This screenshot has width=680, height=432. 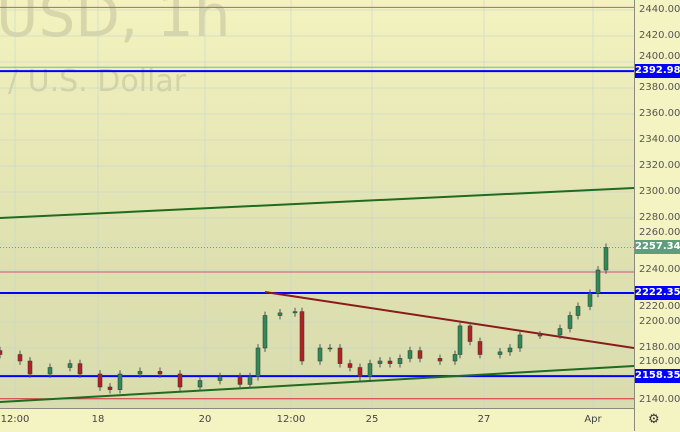 I want to click on y-tick-label: 2140.00, so click(x=659, y=399).